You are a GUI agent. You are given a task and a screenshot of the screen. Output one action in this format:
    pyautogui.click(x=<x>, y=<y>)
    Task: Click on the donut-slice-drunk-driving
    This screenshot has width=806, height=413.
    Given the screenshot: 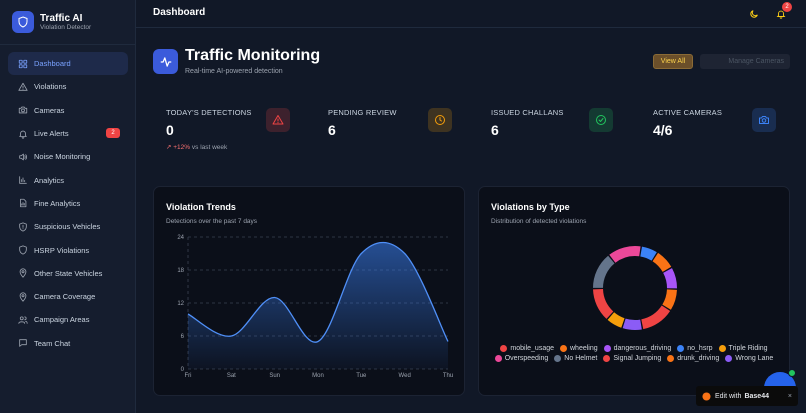 What is the action you would take?
    pyautogui.click(x=662, y=262)
    